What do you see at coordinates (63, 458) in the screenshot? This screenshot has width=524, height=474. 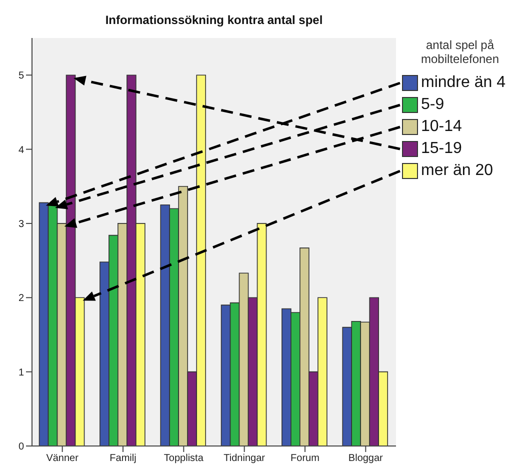 I see `x-tick-label: Vänner` at bounding box center [63, 458].